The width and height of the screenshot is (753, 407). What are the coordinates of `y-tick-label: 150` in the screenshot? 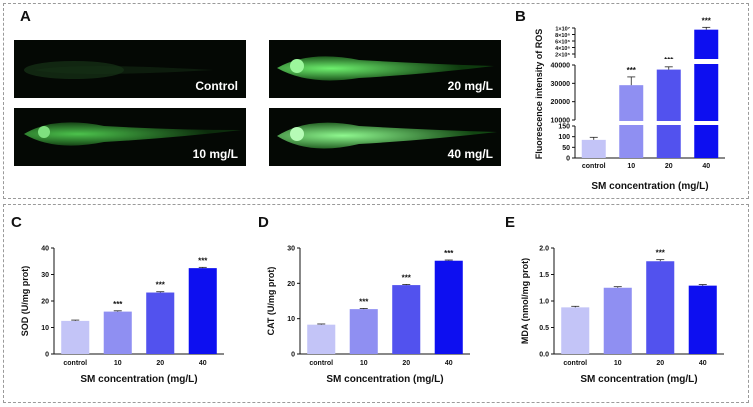 It's located at (564, 127).